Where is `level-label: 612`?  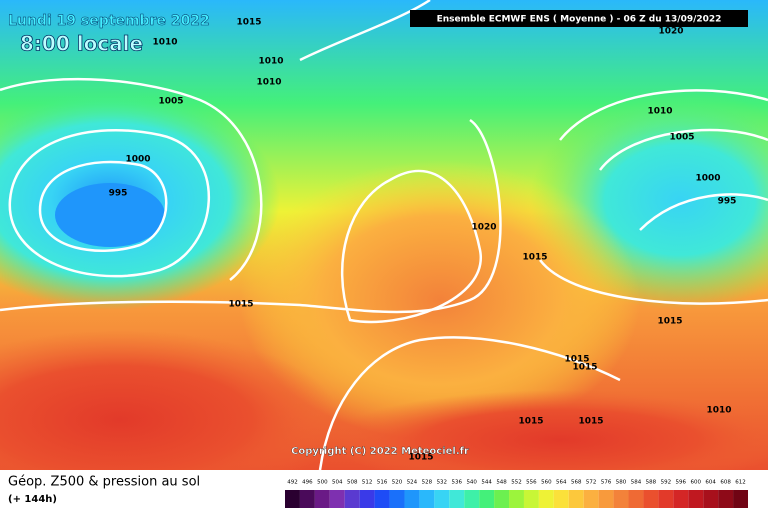
level-label: 612 is located at coordinates (740, 483).